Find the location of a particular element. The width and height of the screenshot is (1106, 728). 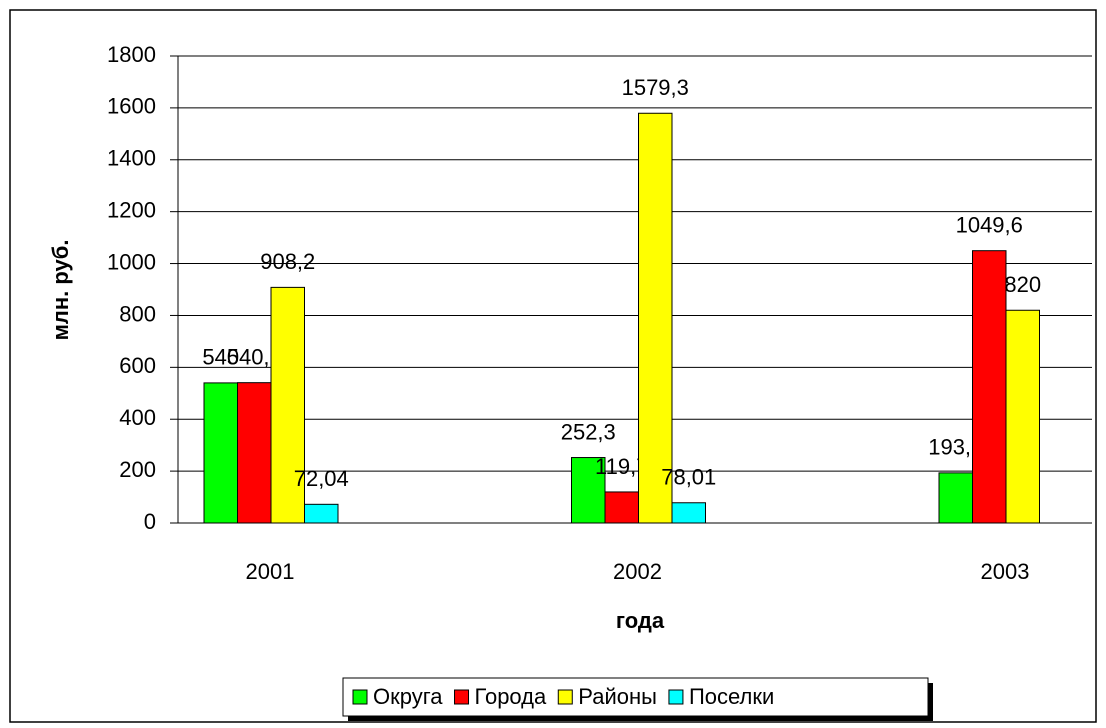

y-tick-label: 200 is located at coordinates (137, 469).